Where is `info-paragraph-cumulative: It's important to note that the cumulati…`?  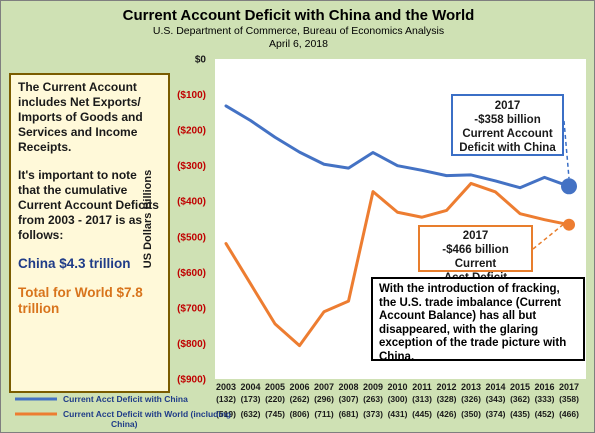 info-paragraph-cumulative: It's important to note that the cumulati… is located at coordinates (88, 205).